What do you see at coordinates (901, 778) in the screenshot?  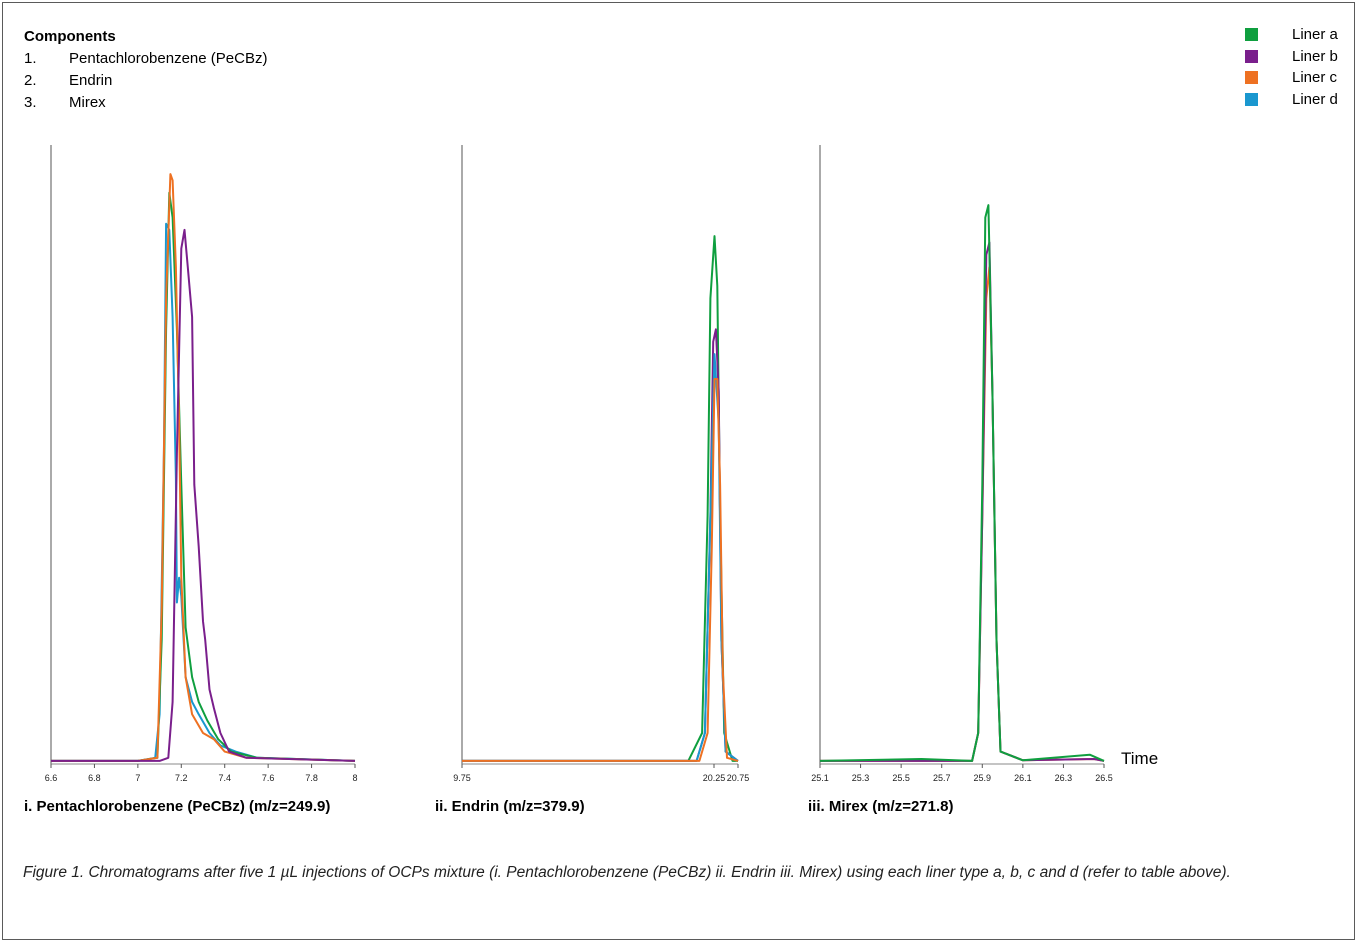 I see `x-tick-label: 25.5` at bounding box center [901, 778].